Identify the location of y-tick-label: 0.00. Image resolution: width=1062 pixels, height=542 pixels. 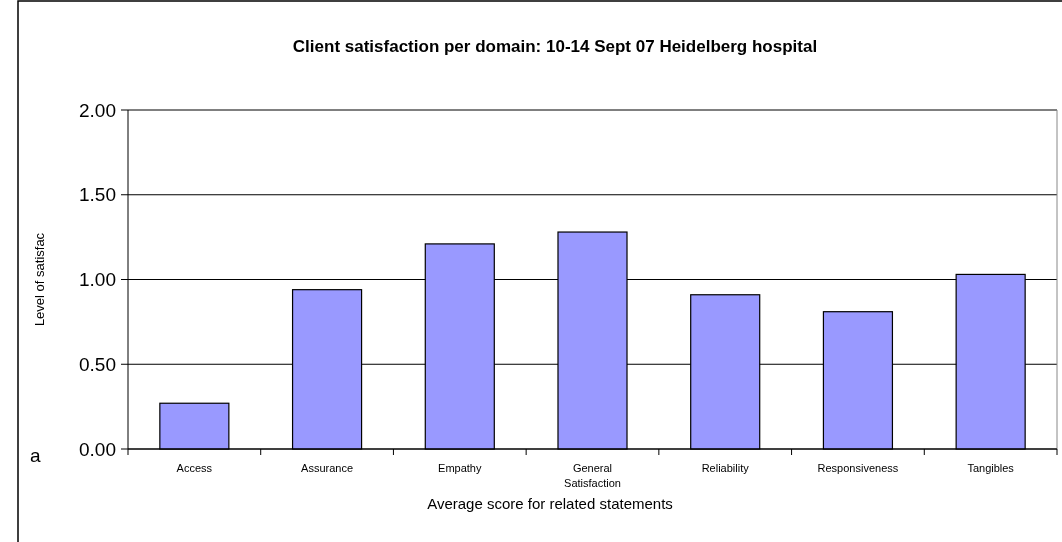
(97, 449).